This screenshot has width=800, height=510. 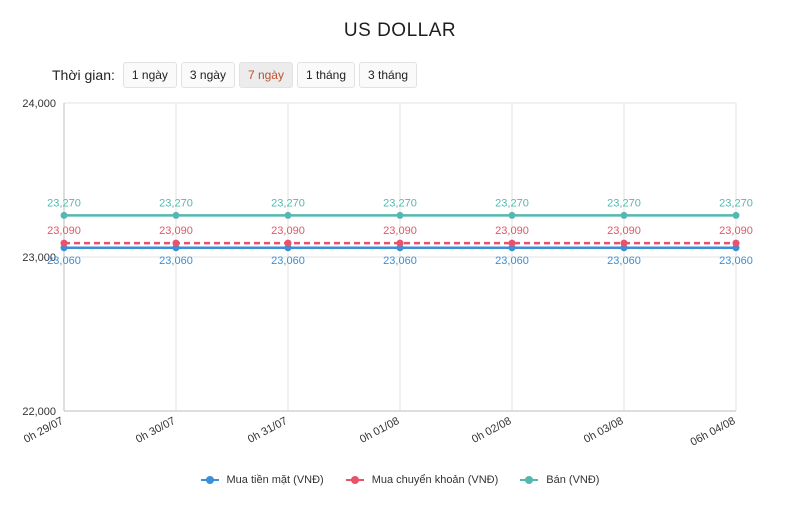 What do you see at coordinates (400, 30) in the screenshot?
I see `chart-title: US DOLLAR` at bounding box center [400, 30].